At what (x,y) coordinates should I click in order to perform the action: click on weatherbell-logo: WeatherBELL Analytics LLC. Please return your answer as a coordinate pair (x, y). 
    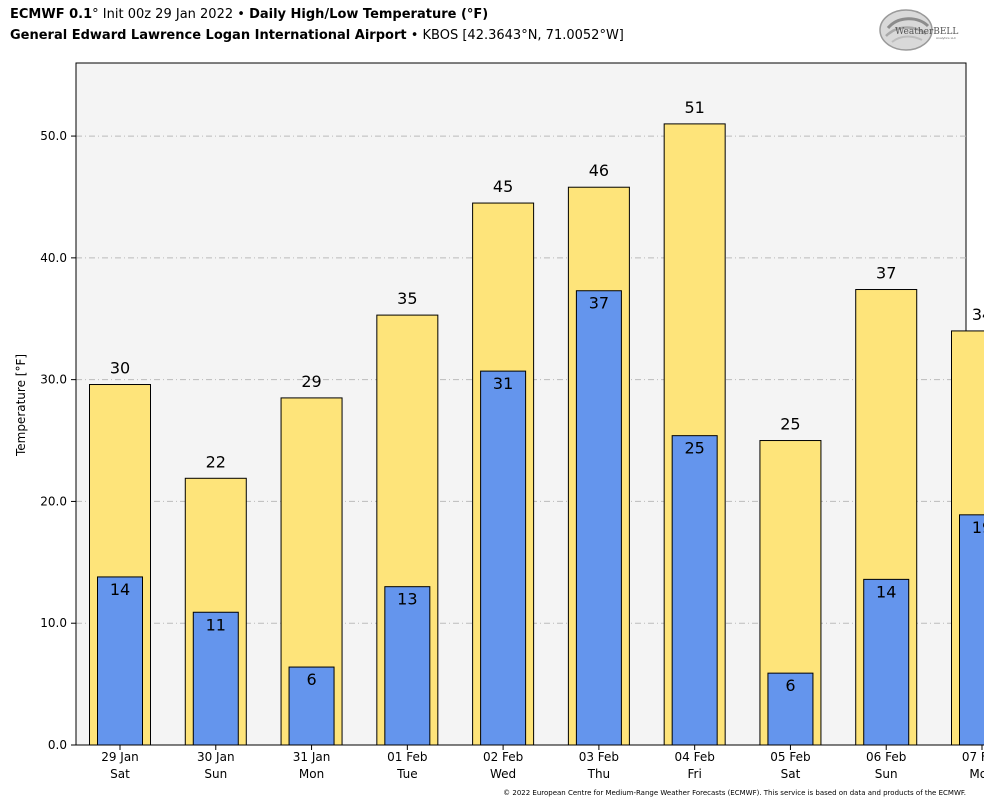
    Looking at the image, I should click on (918, 30).